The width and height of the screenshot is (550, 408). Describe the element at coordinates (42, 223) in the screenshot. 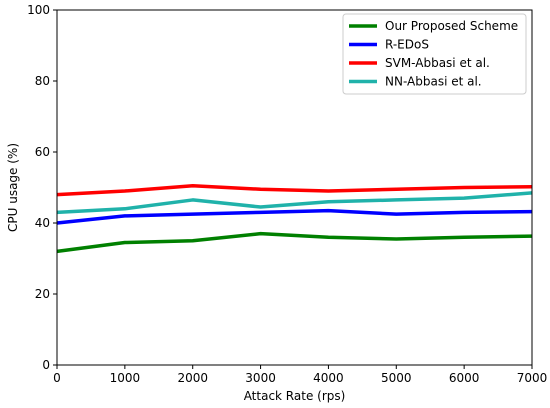

I see `y-tick-label: 40` at that location.